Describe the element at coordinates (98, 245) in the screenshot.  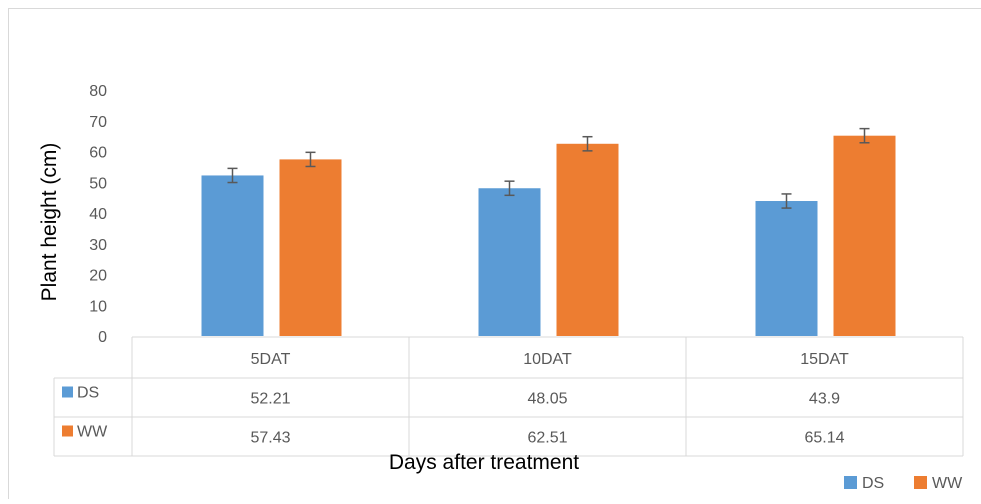
I see `y-tick-label: 30` at that location.